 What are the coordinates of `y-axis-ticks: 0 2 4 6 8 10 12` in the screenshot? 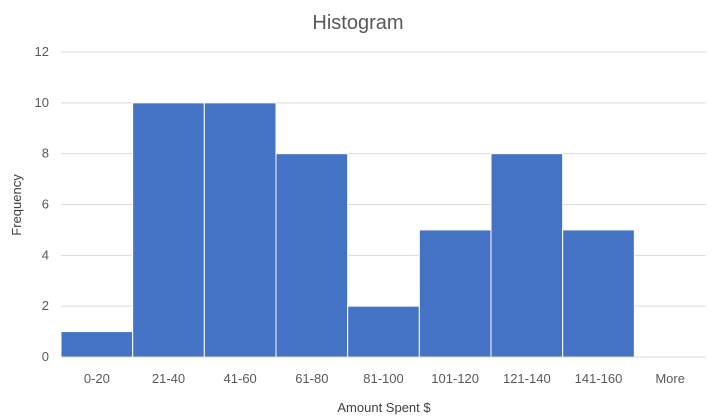 It's located at (42, 204).